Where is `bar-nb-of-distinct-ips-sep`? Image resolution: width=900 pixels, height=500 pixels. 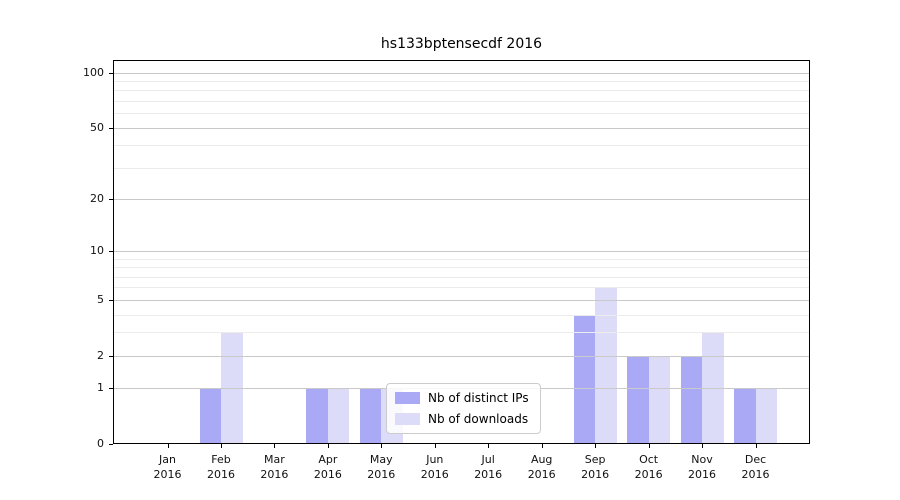
bar-nb-of-distinct-ips-sep is located at coordinates (584, 379).